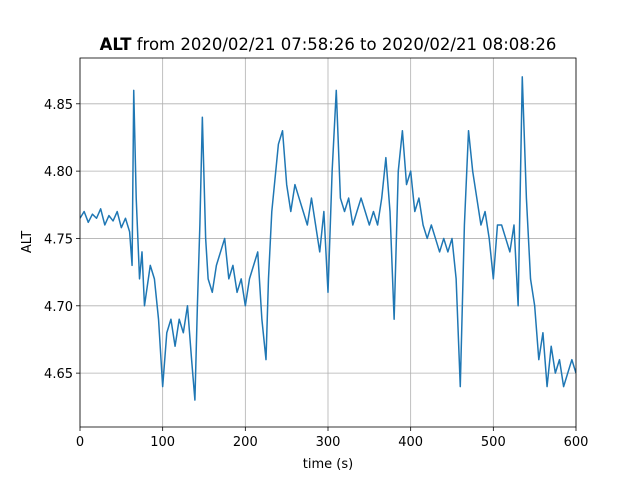  Describe the element at coordinates (245, 442) in the screenshot. I see `x-tick-label: 200` at that location.